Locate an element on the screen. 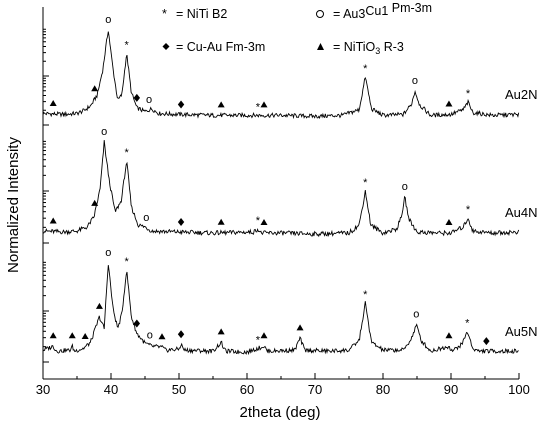 Image resolution: width=550 pixels, height=428 pixels. x-tick-label: 90 is located at coordinates (451, 389).